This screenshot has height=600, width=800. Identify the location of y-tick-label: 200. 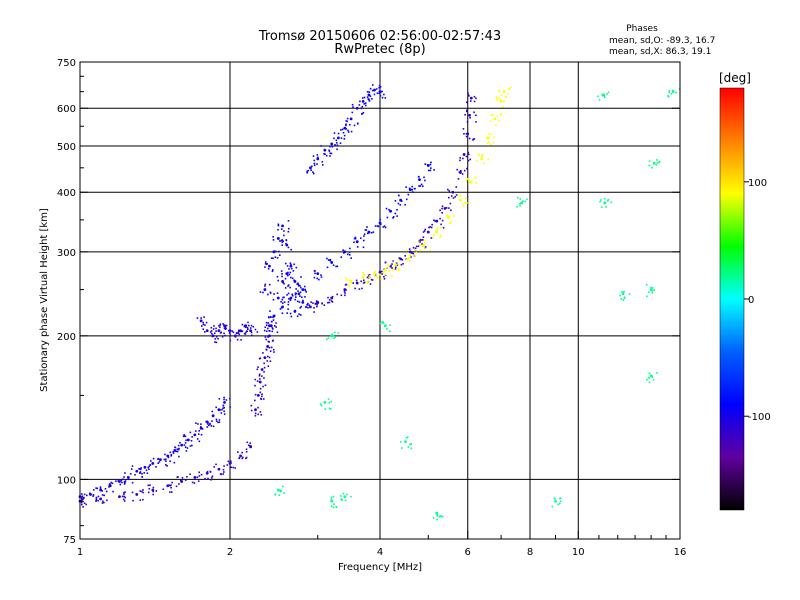
(66, 337).